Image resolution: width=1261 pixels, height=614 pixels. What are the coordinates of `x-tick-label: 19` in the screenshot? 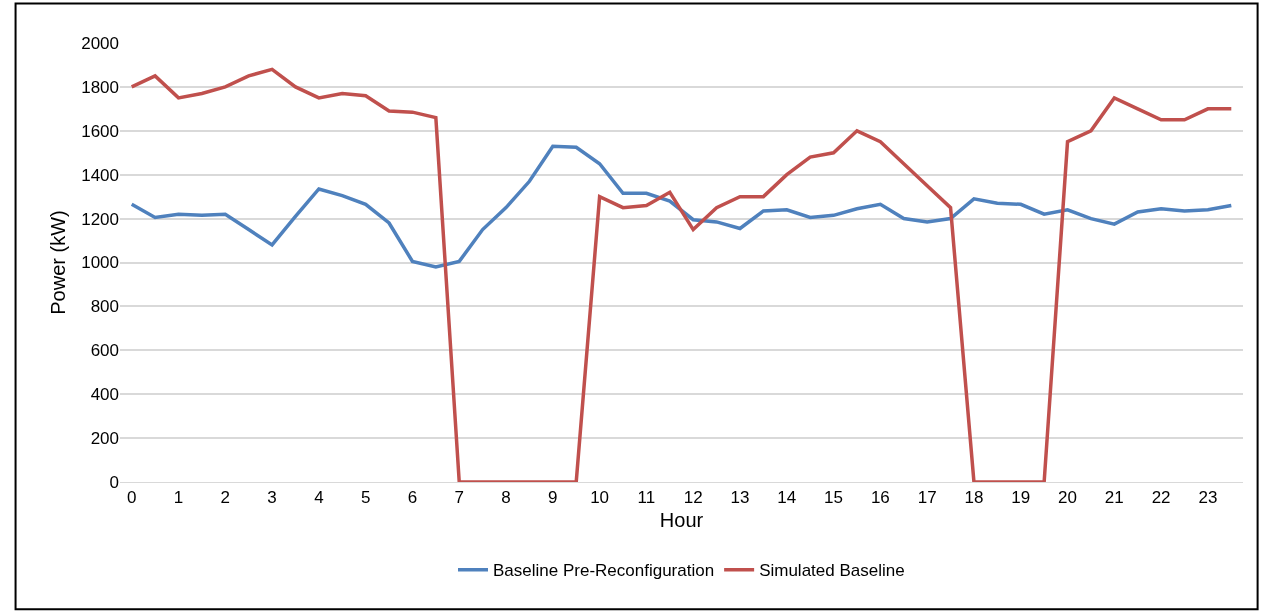 It's located at (1021, 498).